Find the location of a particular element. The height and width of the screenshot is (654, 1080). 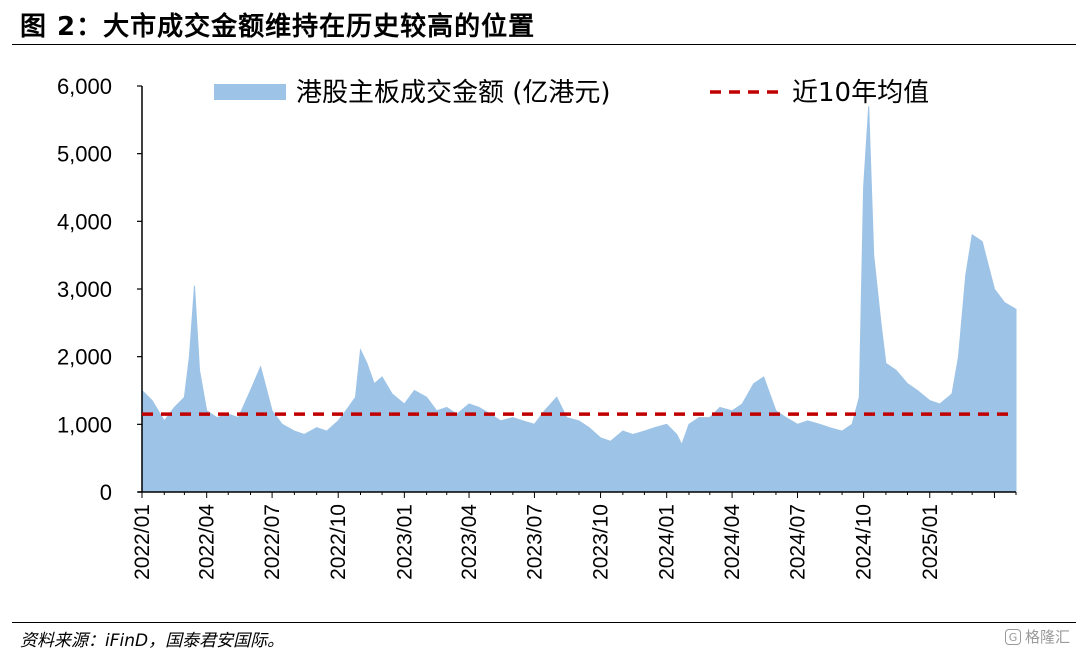

watermark: G 格隆汇 is located at coordinates (1037, 636).